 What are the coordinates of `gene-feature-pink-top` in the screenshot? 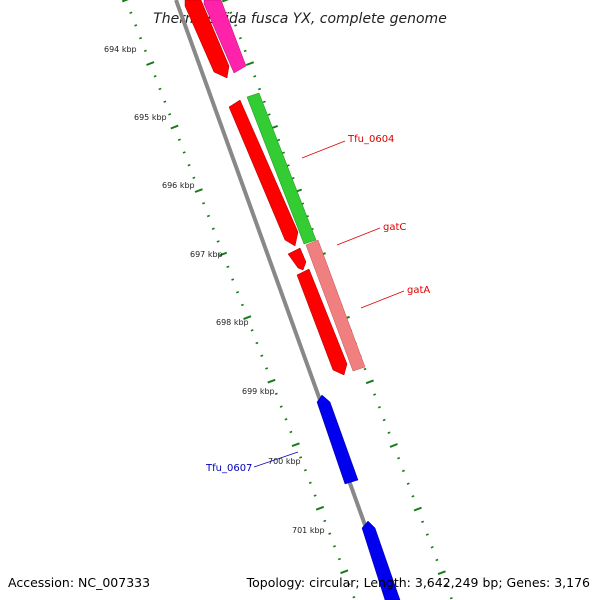 It's located at (225, 37).